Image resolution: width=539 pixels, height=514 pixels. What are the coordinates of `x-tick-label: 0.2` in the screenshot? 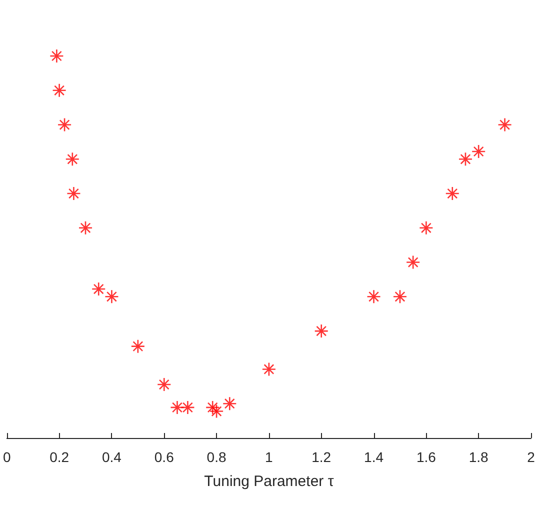 It's located at (60, 457).